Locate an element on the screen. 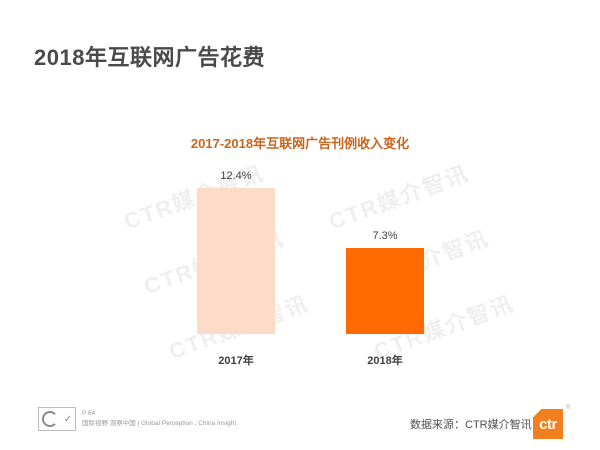  page-number: P 64 is located at coordinates (89, 413).